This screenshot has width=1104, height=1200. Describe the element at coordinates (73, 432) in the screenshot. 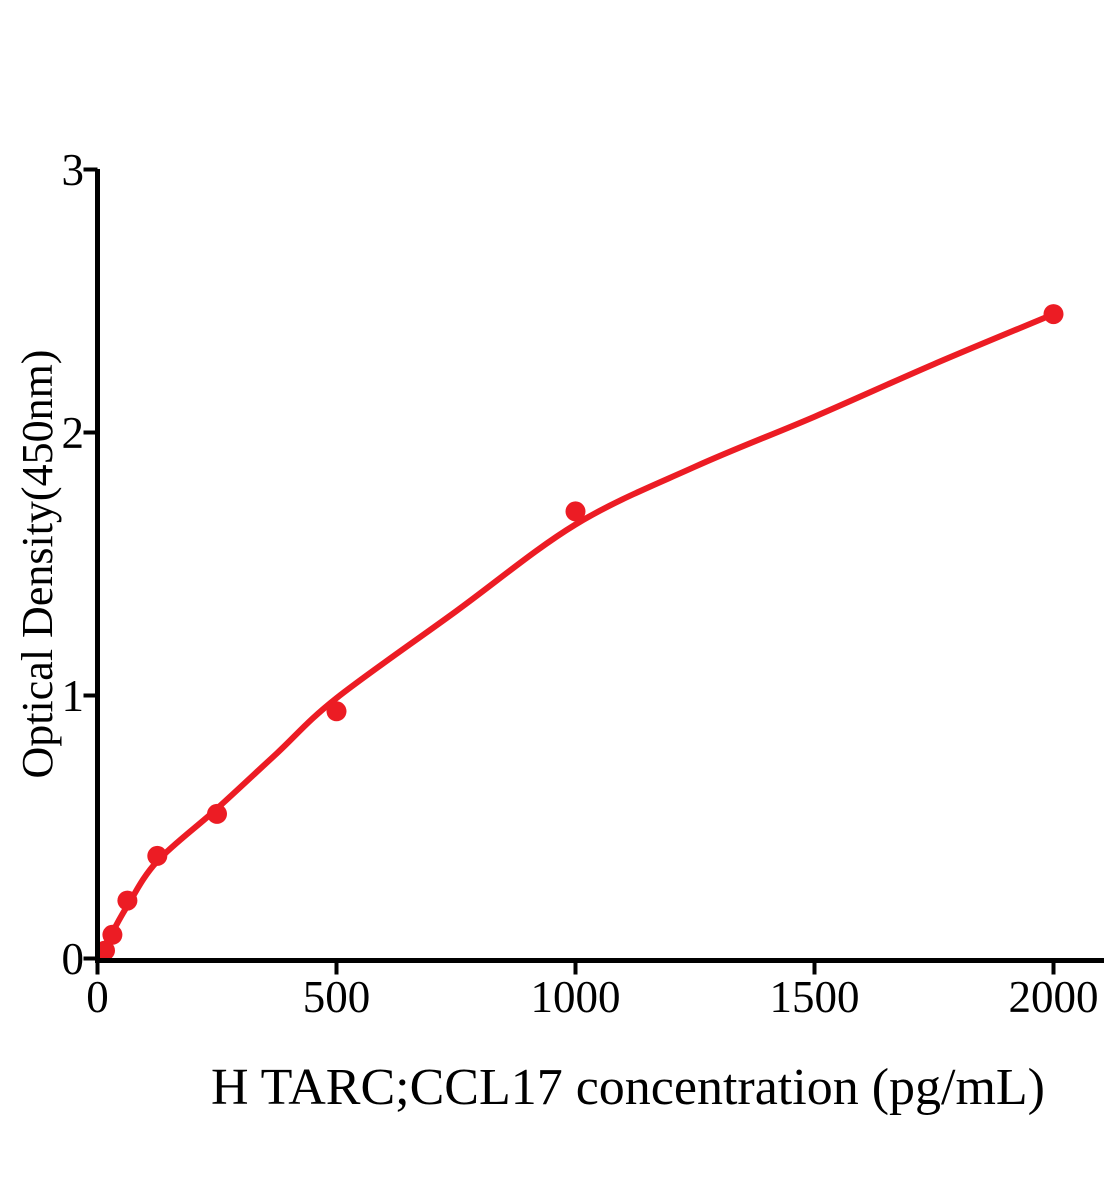

I see `y-tick-label: 2` at that location.